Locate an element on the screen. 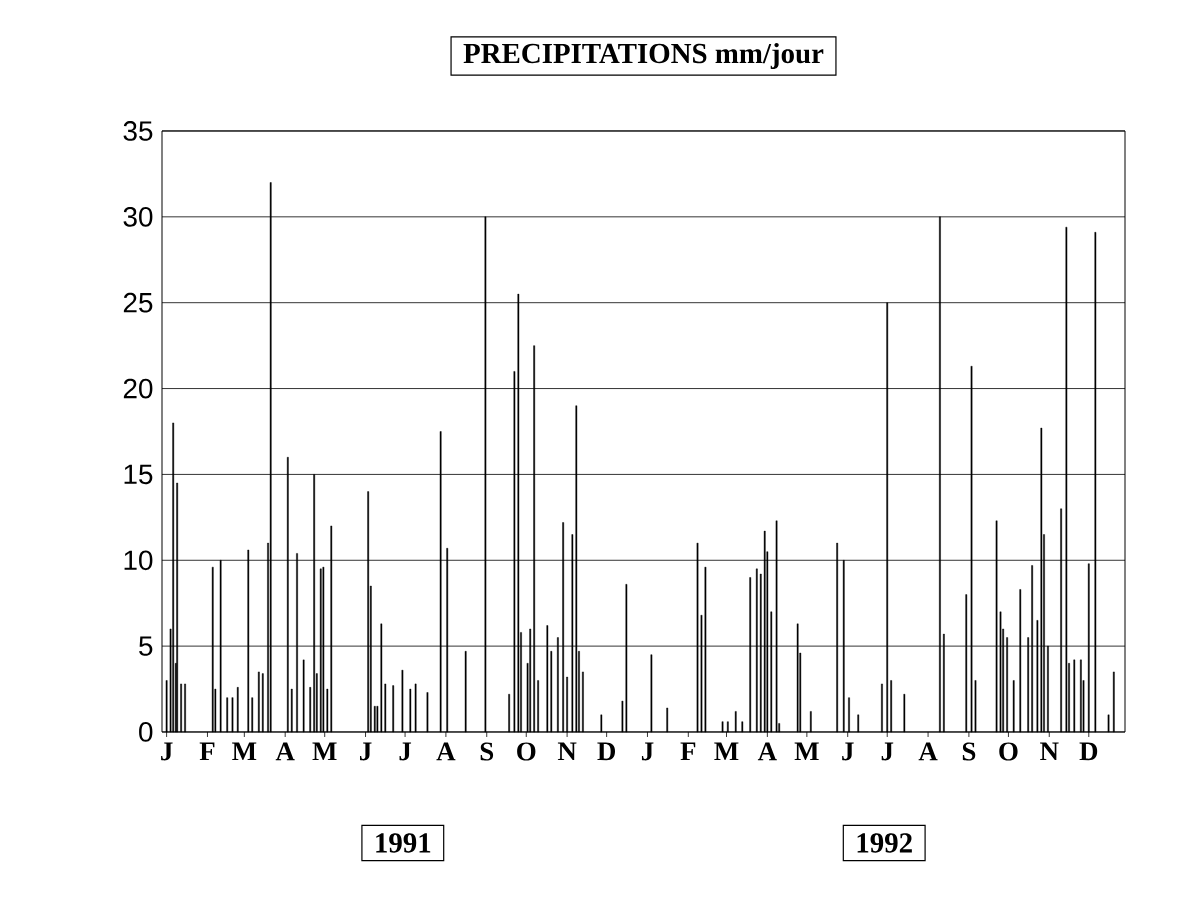 The height and width of the screenshot is (921, 1198). y-tick-label: 35 is located at coordinates (138, 131).